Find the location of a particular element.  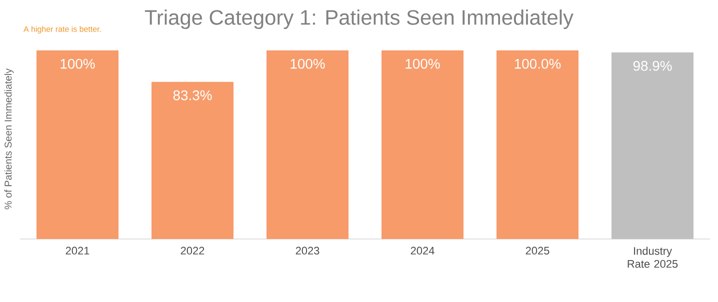

x-tick-label: 2022 is located at coordinates (192, 250).